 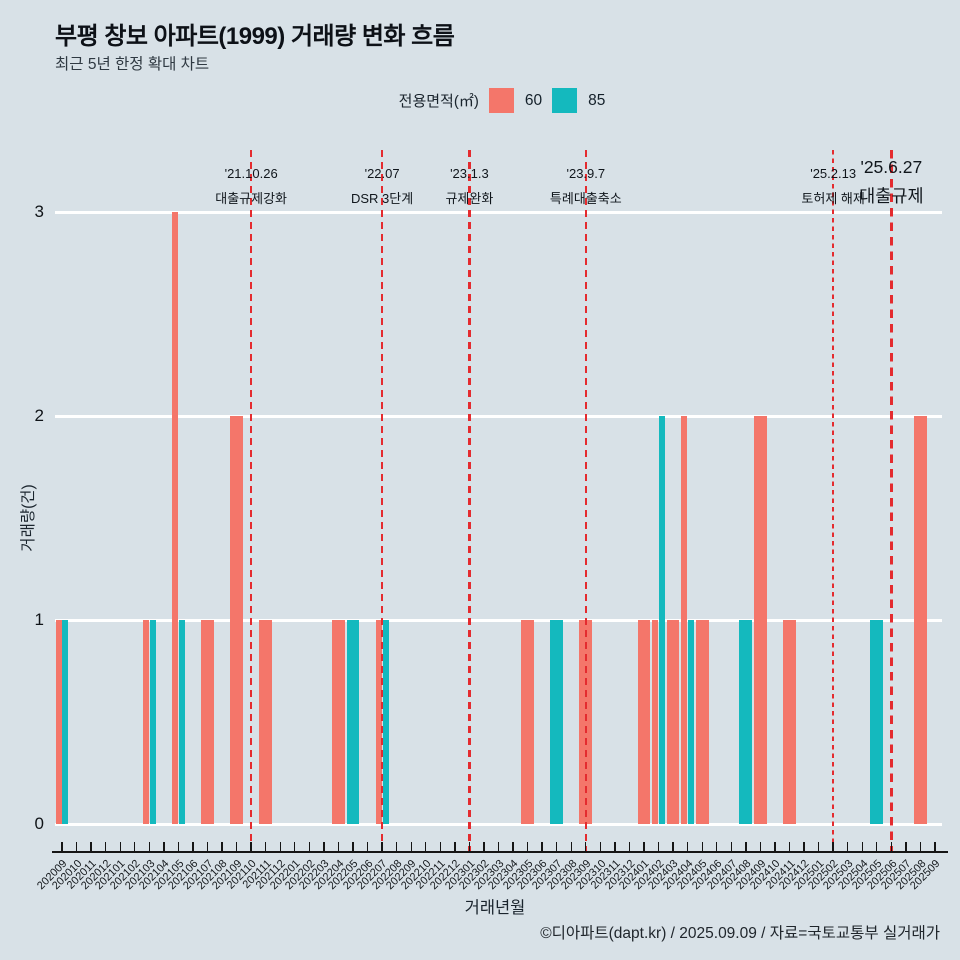 I want to click on legend-title: 전용면적(㎡), so click(x=438, y=101).